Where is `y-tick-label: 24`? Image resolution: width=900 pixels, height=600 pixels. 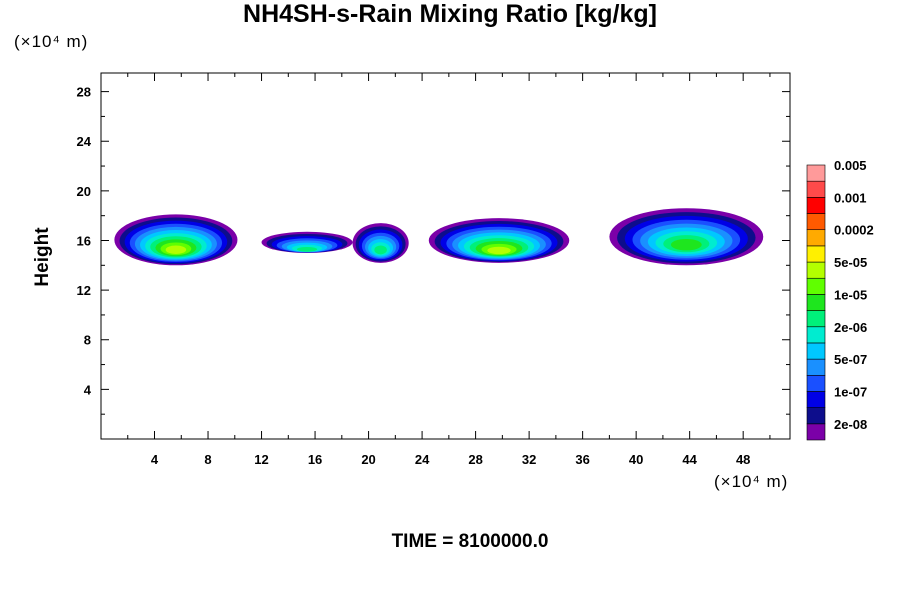
y-tick-label: 24 is located at coordinates (84, 141).